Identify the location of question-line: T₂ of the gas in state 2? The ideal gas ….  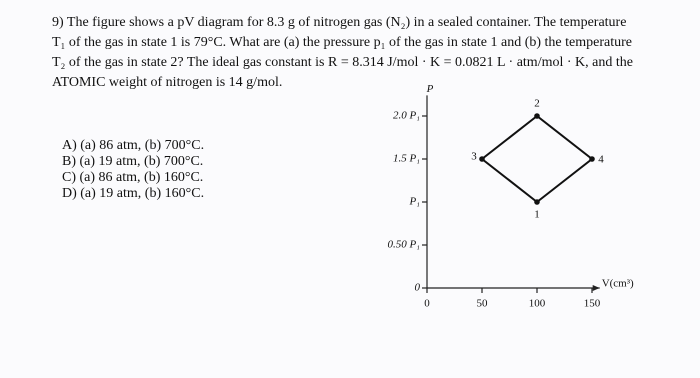
(342, 62).